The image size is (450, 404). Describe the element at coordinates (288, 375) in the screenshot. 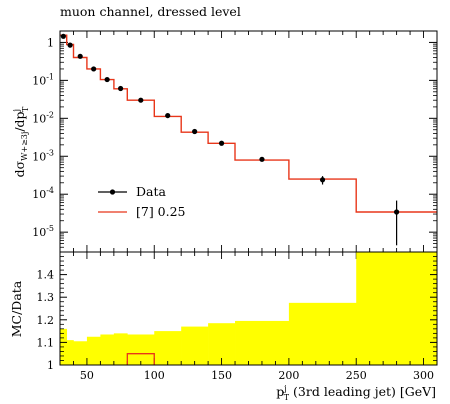

I see `x-tick-label: 200` at that location.